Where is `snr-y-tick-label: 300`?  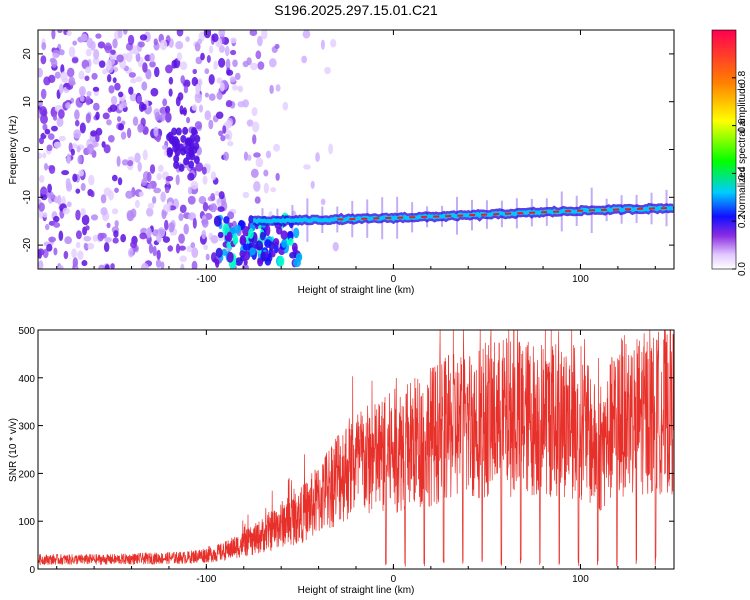
snr-y-tick-label: 300 is located at coordinates (26, 427).